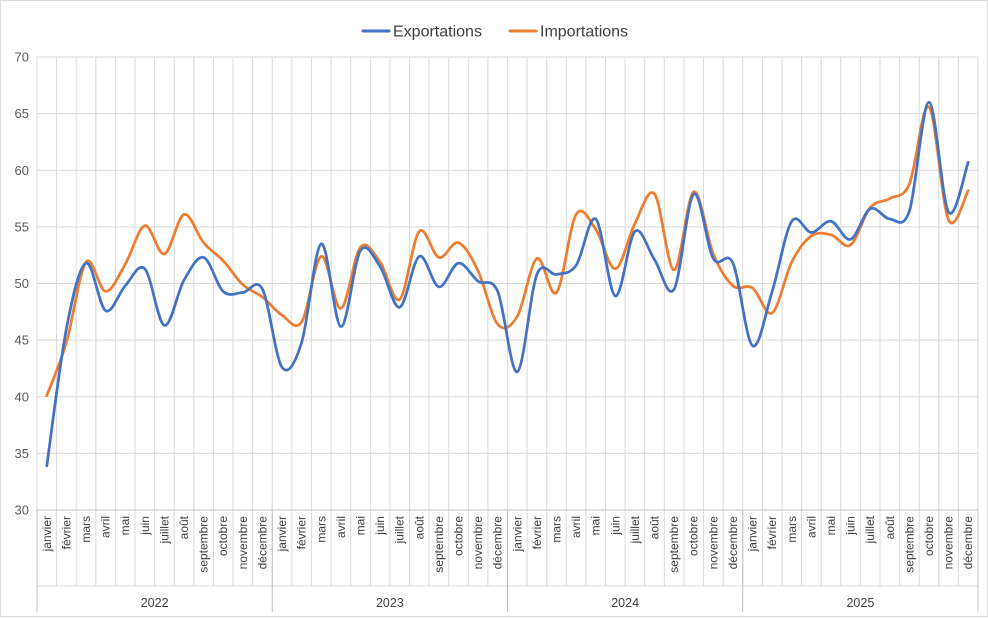  What do you see at coordinates (437, 32) in the screenshot?
I see `legend-label-exportations: Exportations` at bounding box center [437, 32].